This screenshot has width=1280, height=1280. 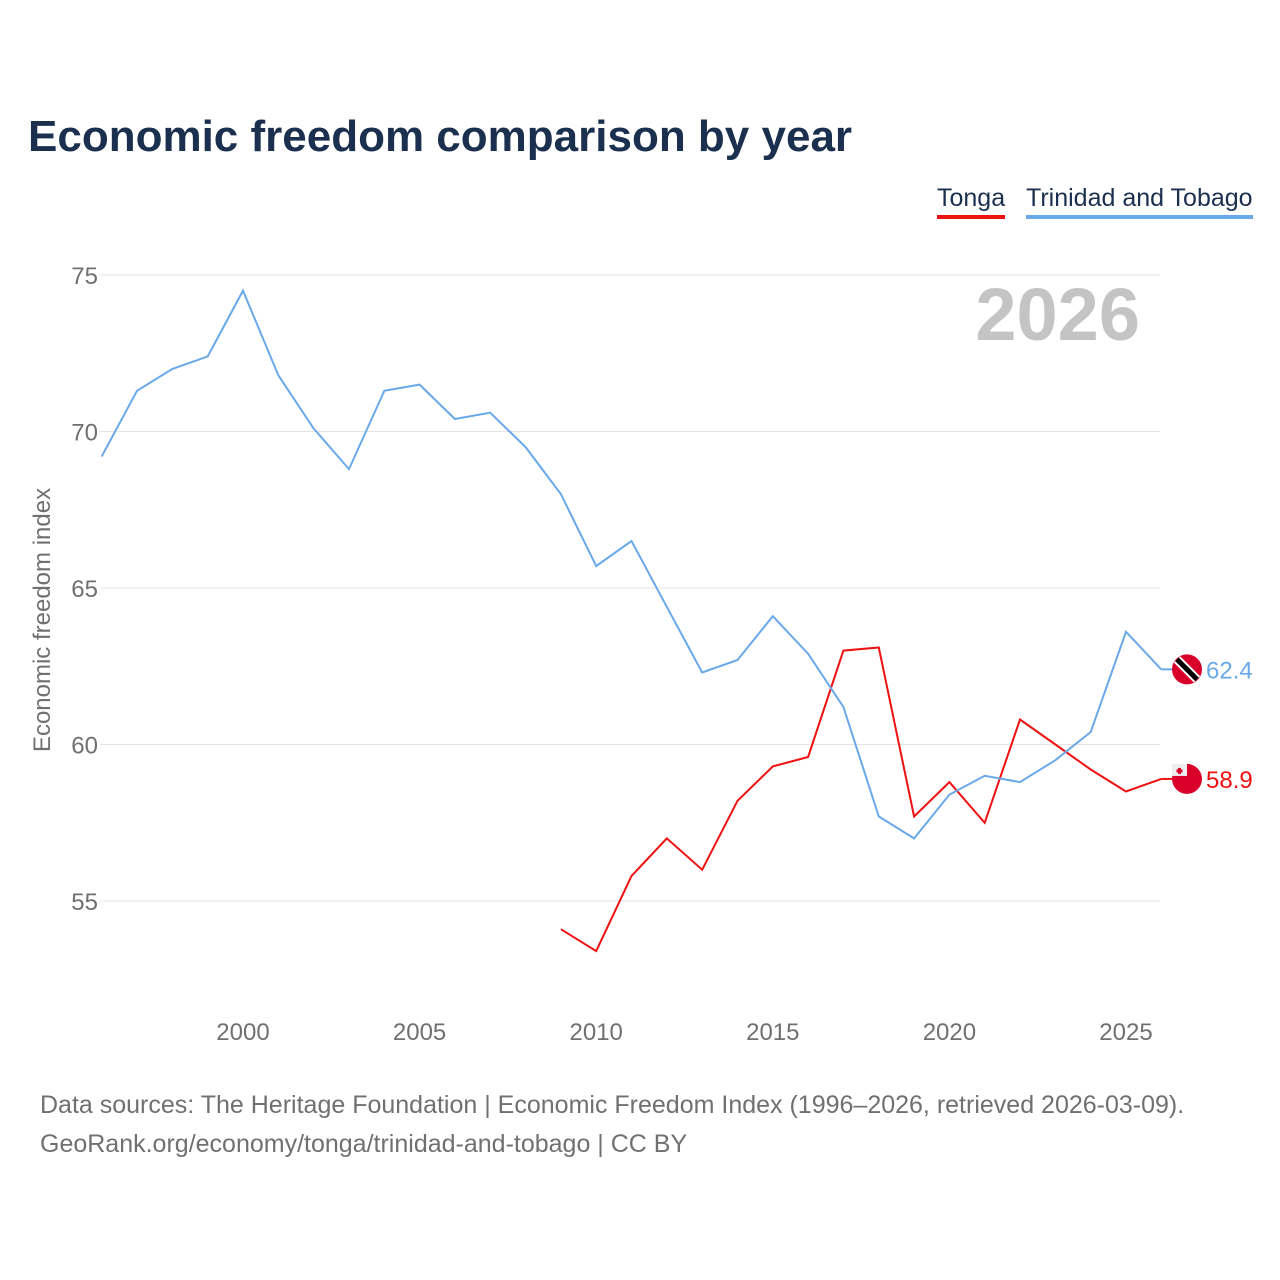 What do you see at coordinates (84, 276) in the screenshot?
I see `y-tick-label: 75` at bounding box center [84, 276].